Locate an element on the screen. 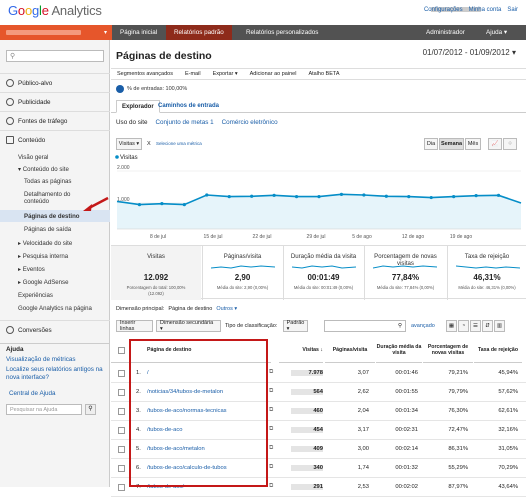  sign-out-link: Sair is located at coordinates (512, 10).